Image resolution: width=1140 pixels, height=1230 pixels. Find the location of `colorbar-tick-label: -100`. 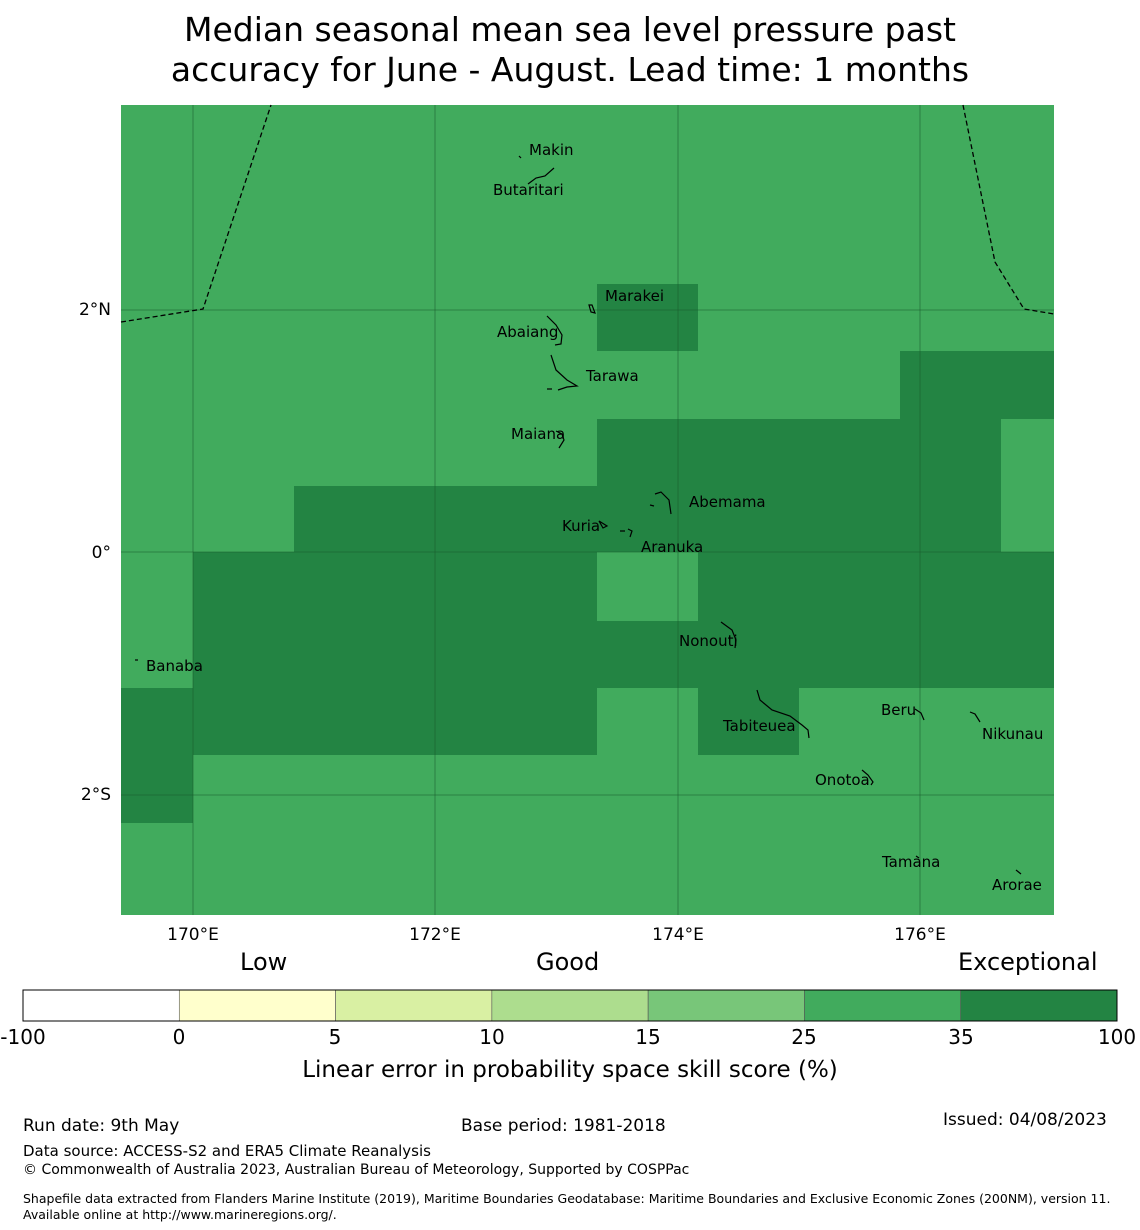

colorbar-tick-label: -100 is located at coordinates (22, 1037).